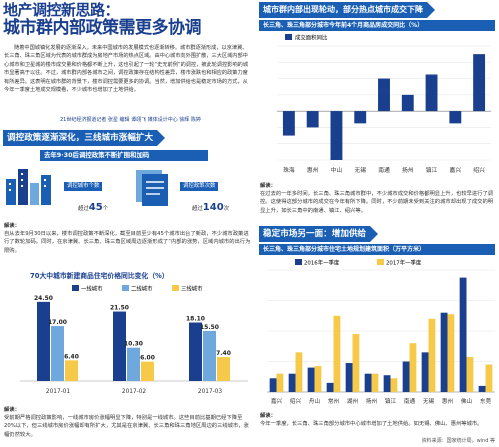  What do you see at coordinates (319, 234) in the screenshot?
I see `section-3-title: 稳定市场另一面：增加供给` at bounding box center [319, 234].